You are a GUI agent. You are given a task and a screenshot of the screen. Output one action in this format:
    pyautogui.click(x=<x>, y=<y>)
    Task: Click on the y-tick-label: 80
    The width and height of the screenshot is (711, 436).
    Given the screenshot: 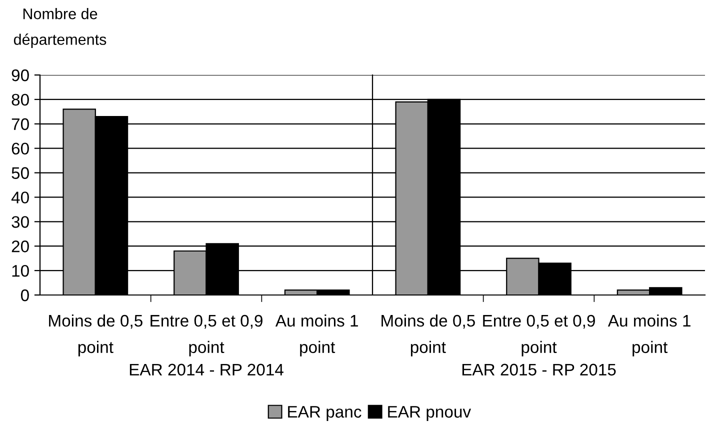 What is the action you would take?
    pyautogui.click(x=20, y=100)
    